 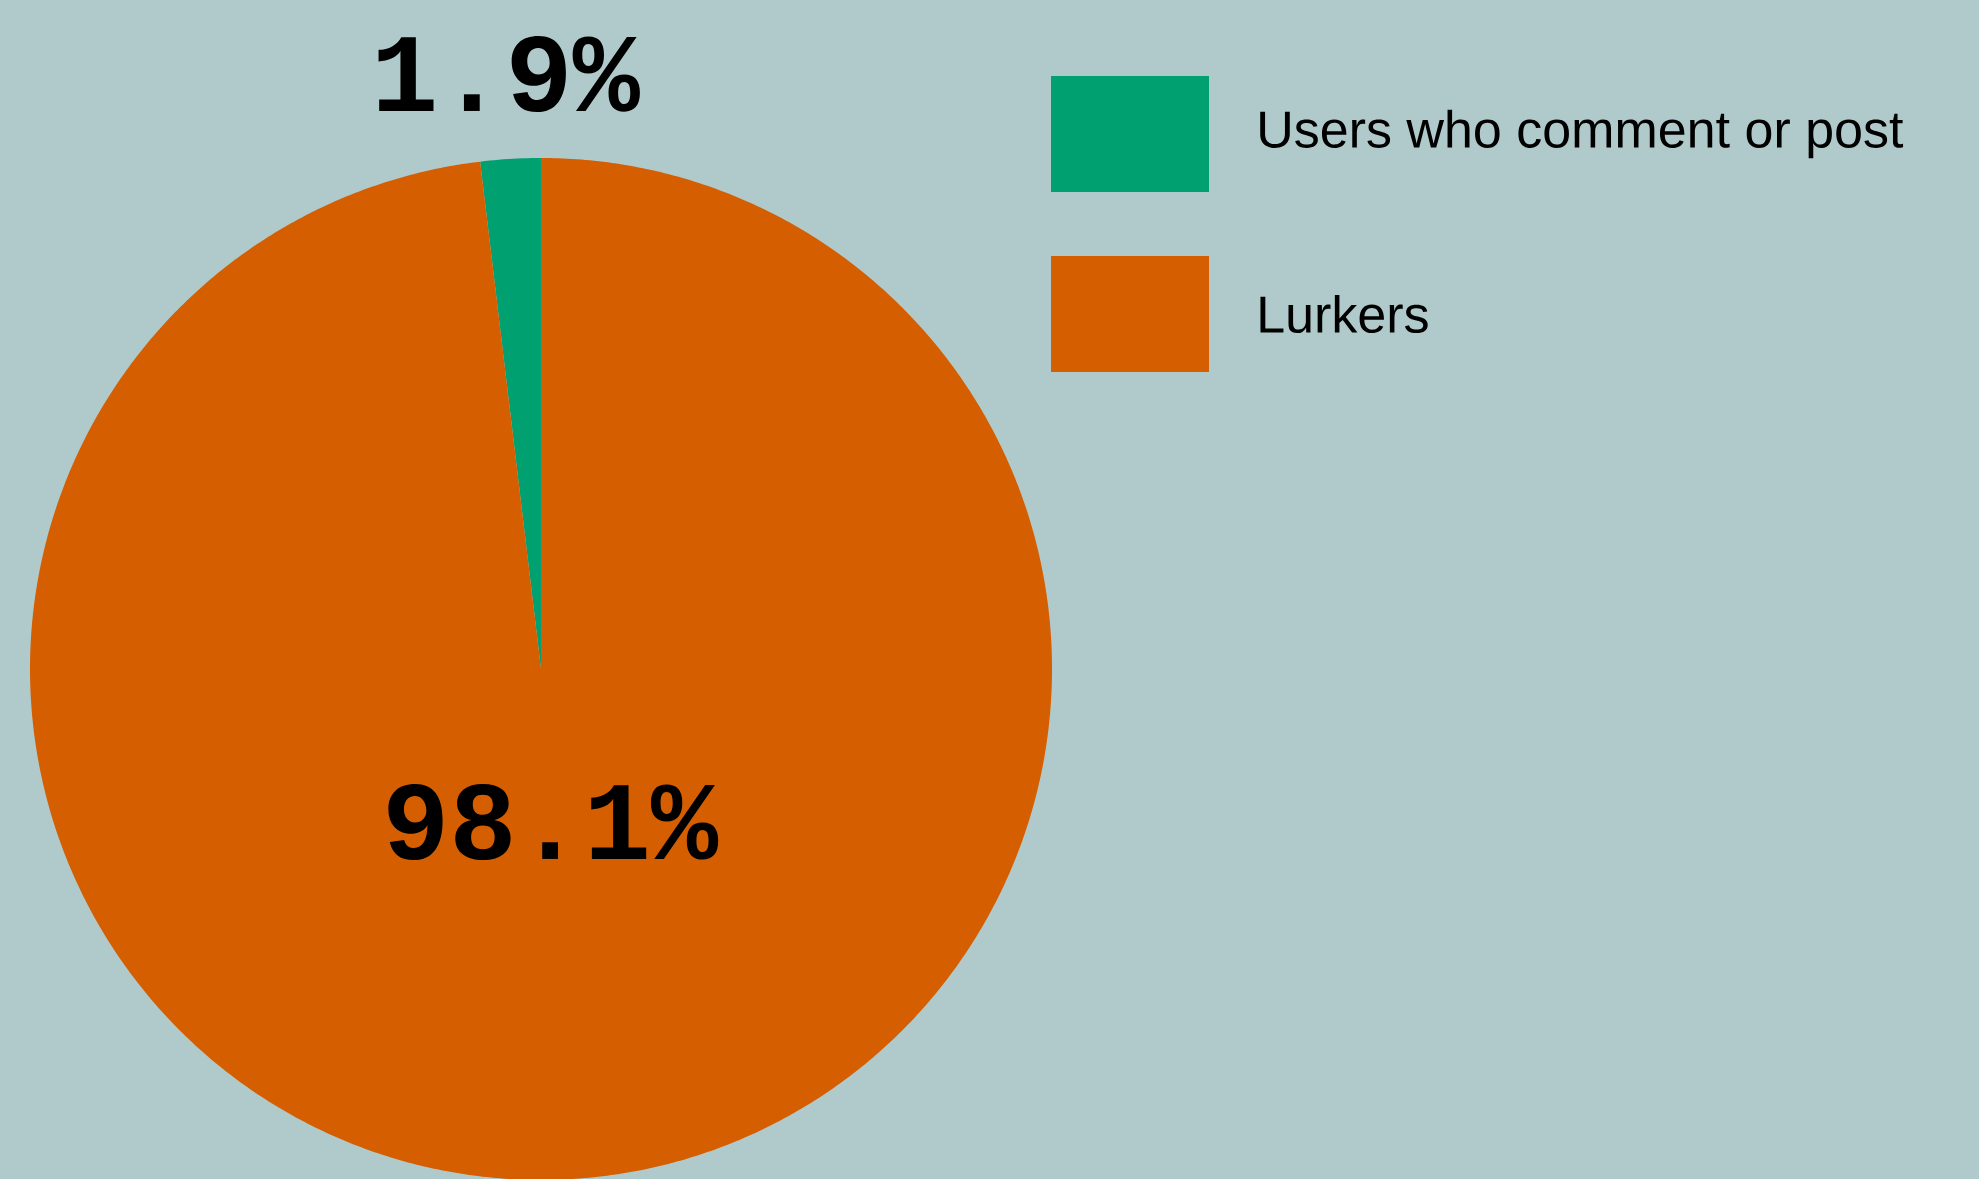 I want to click on legend-label: Lurkers, so click(x=1344, y=314).